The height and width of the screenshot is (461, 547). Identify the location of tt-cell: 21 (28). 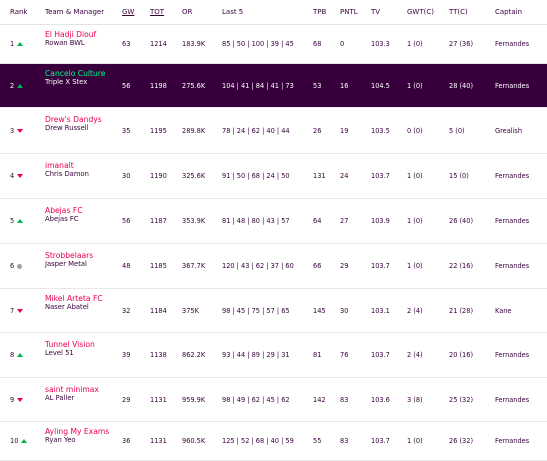
(461, 311).